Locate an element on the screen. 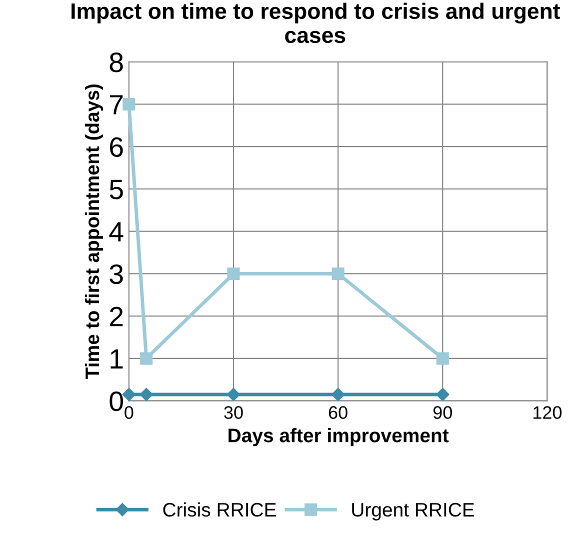  x-tick-label: 90 is located at coordinates (442, 412).